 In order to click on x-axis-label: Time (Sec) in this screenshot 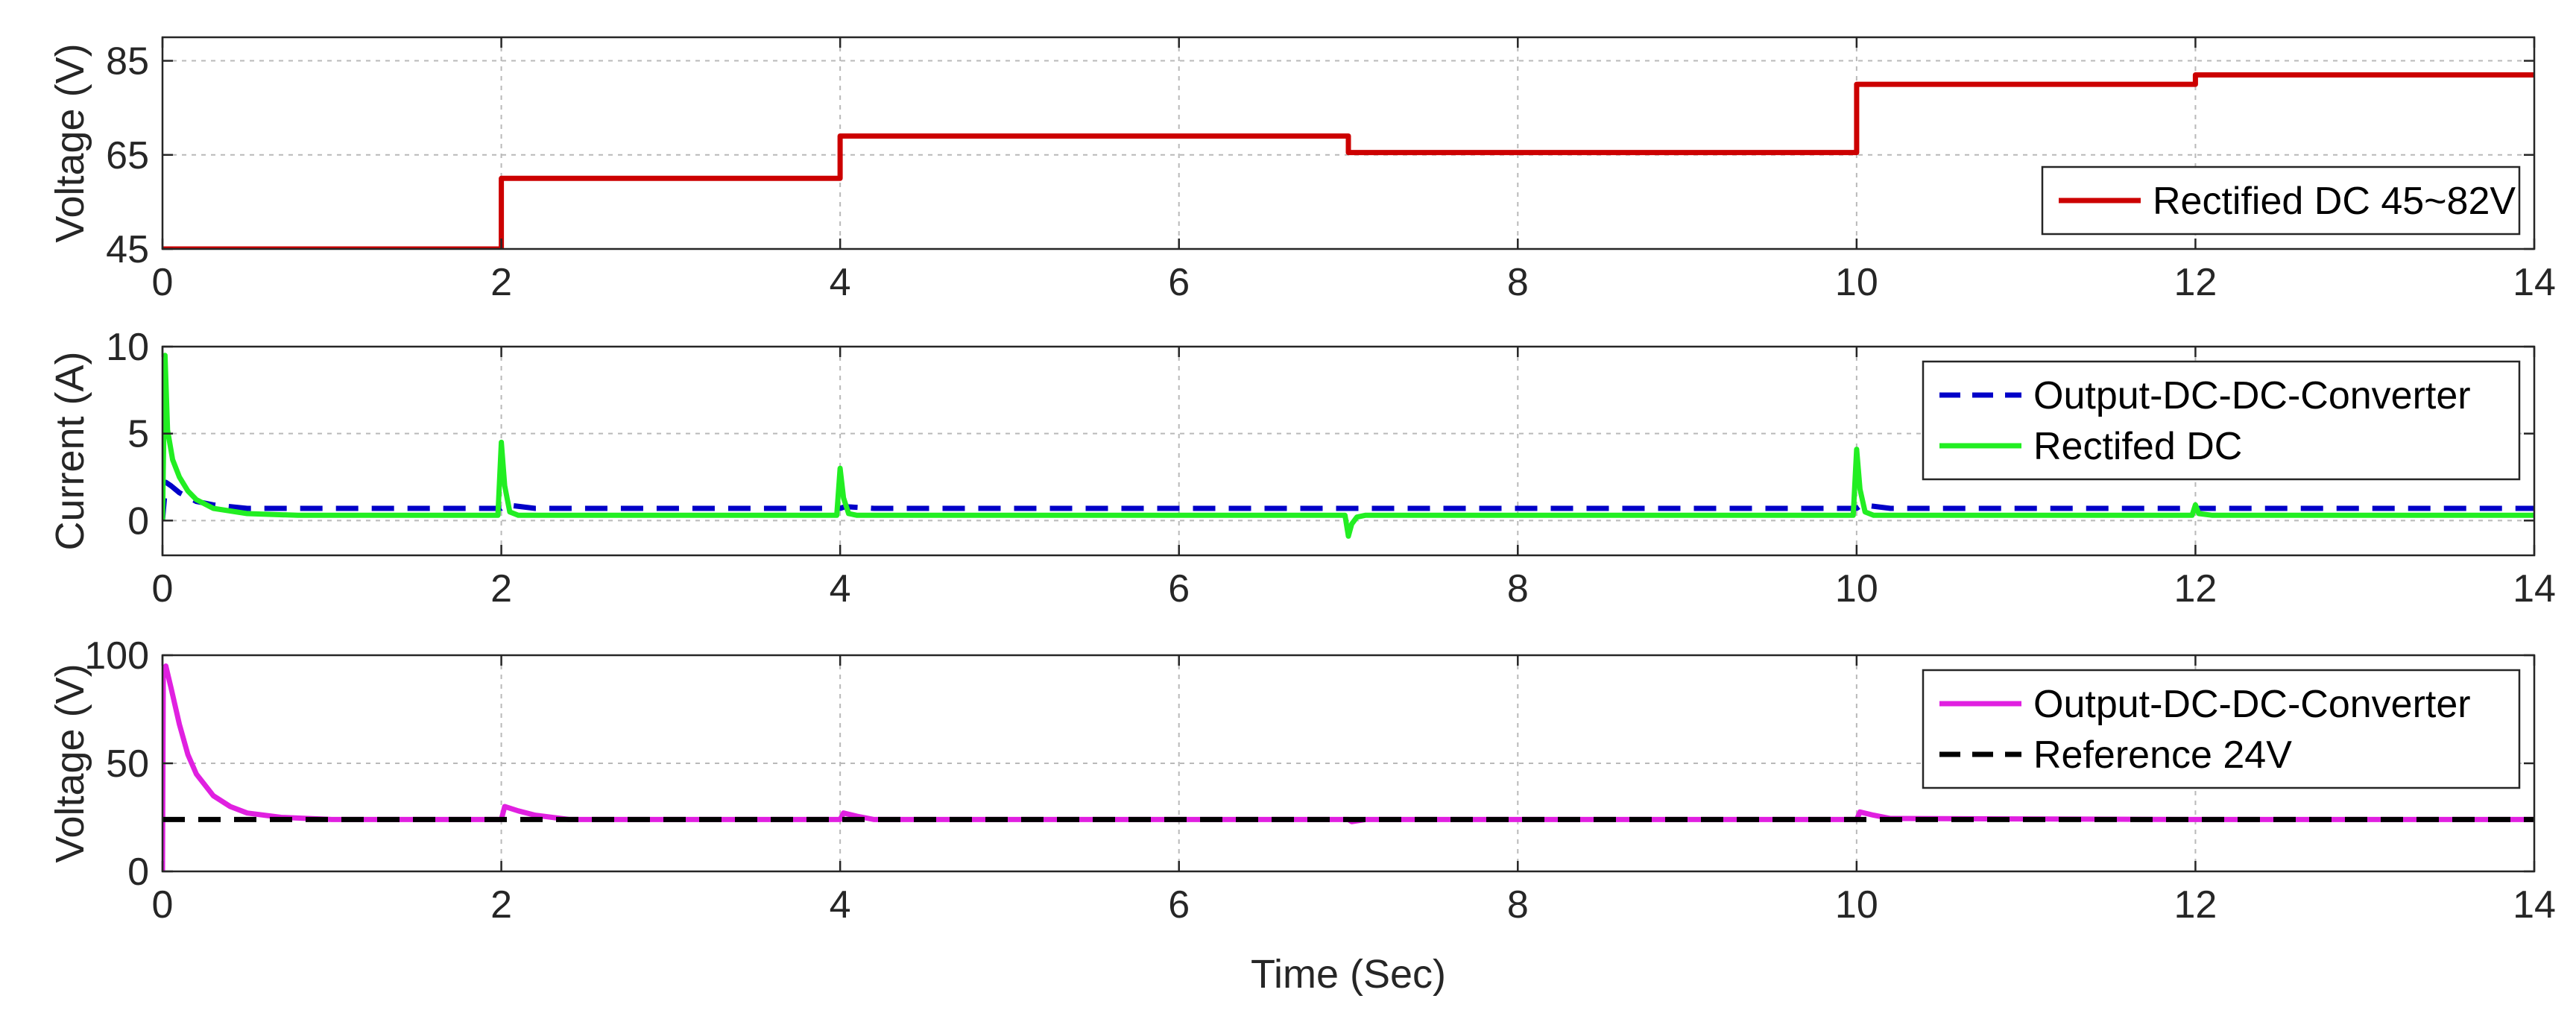, I will do `click(1348, 975)`.